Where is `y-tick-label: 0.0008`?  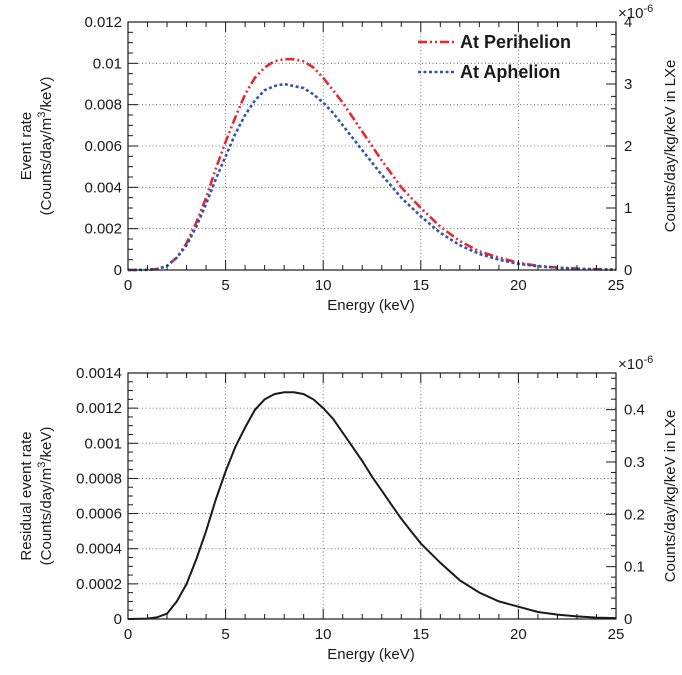
y-tick-label: 0.0008 is located at coordinates (99, 478).